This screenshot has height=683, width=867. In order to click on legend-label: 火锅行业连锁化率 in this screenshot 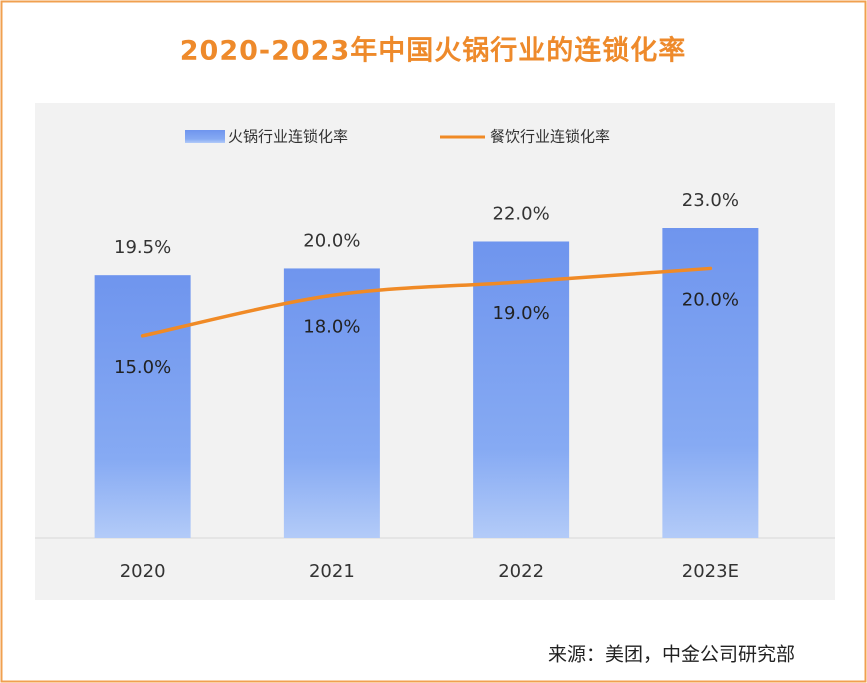, I will do `click(288, 137)`.